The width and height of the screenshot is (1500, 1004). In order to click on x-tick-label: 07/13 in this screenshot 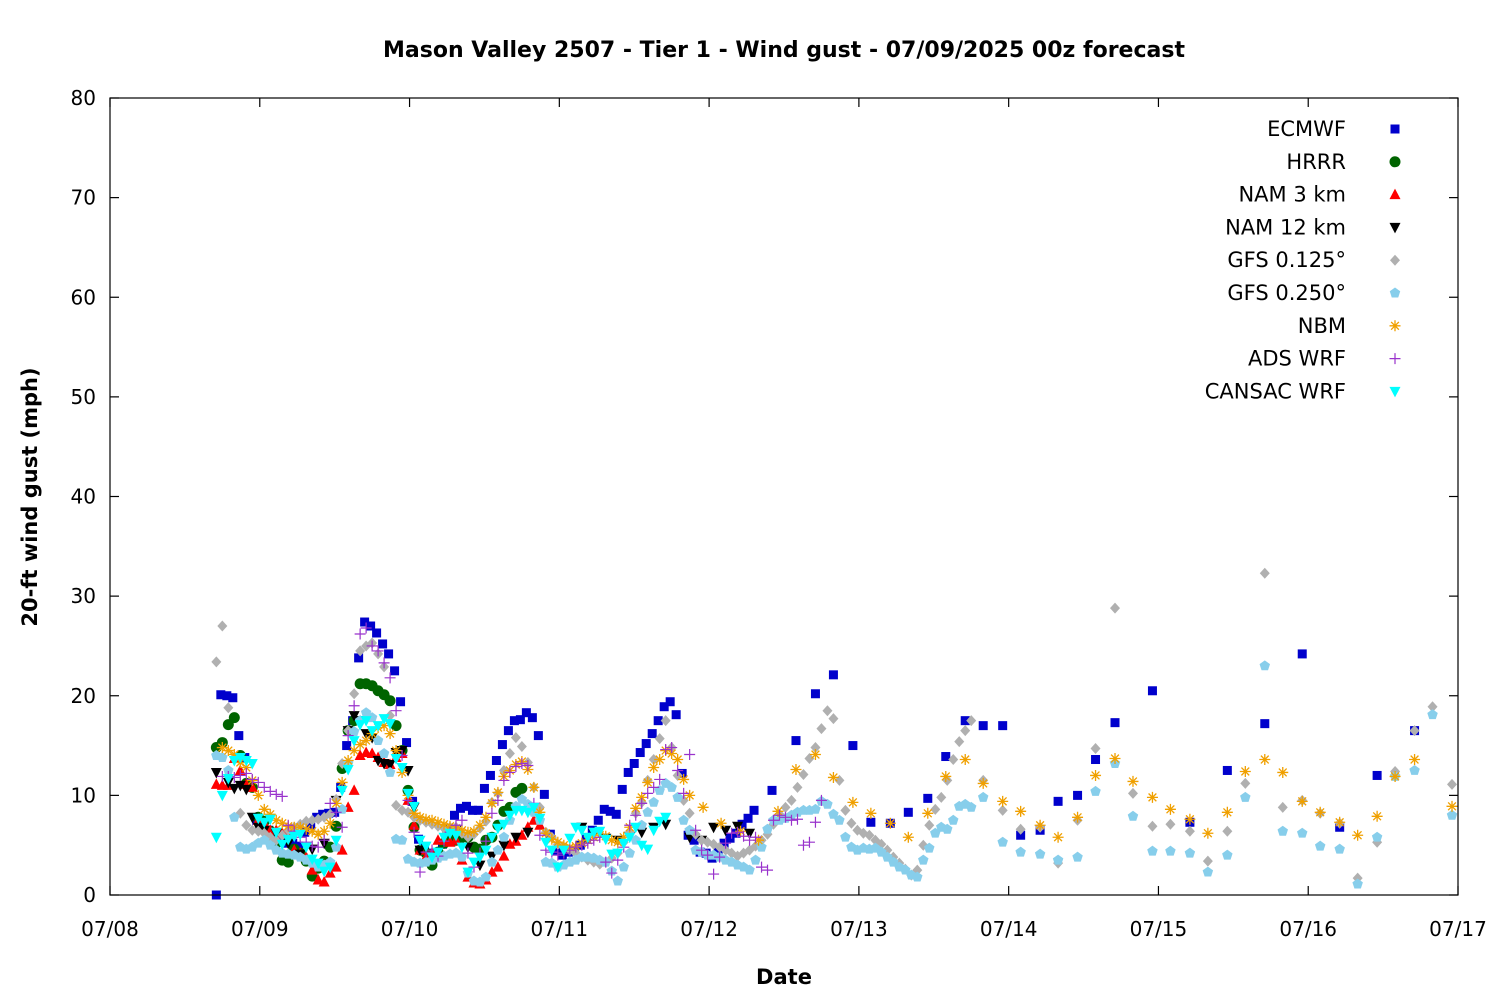, I will do `click(859, 929)`.